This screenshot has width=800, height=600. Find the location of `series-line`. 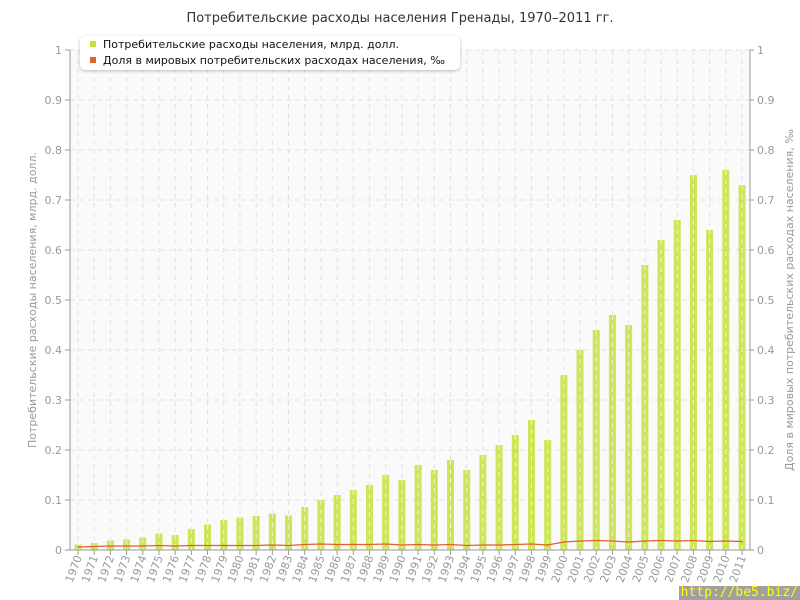

series-line is located at coordinates (410, 543).